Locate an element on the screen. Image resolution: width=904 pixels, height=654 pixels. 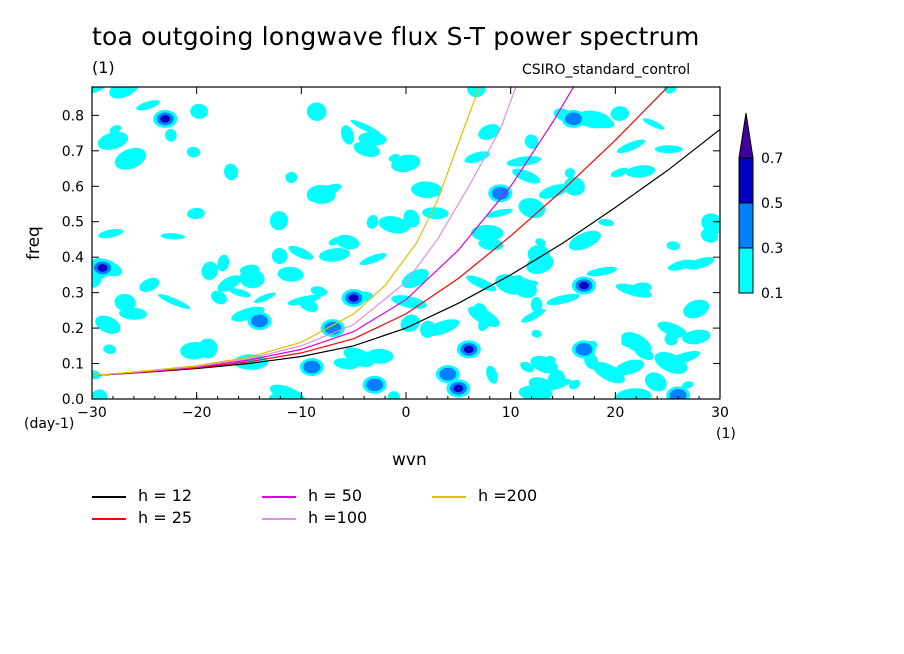
legend-item: h =100 is located at coordinates (314, 517).